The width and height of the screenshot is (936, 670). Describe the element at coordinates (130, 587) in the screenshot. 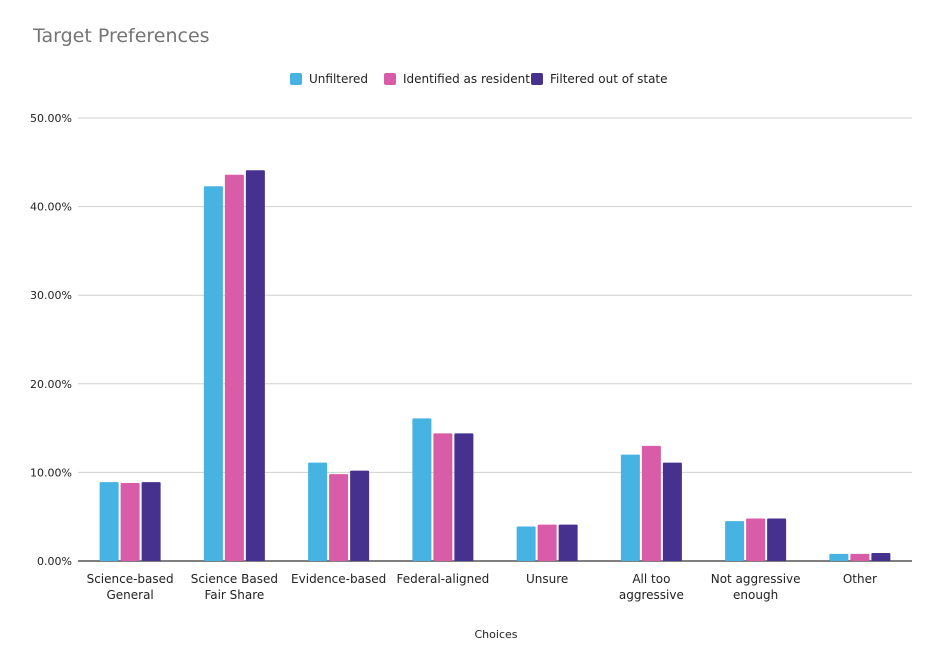

I see `x-tick-label: Science-based General` at that location.